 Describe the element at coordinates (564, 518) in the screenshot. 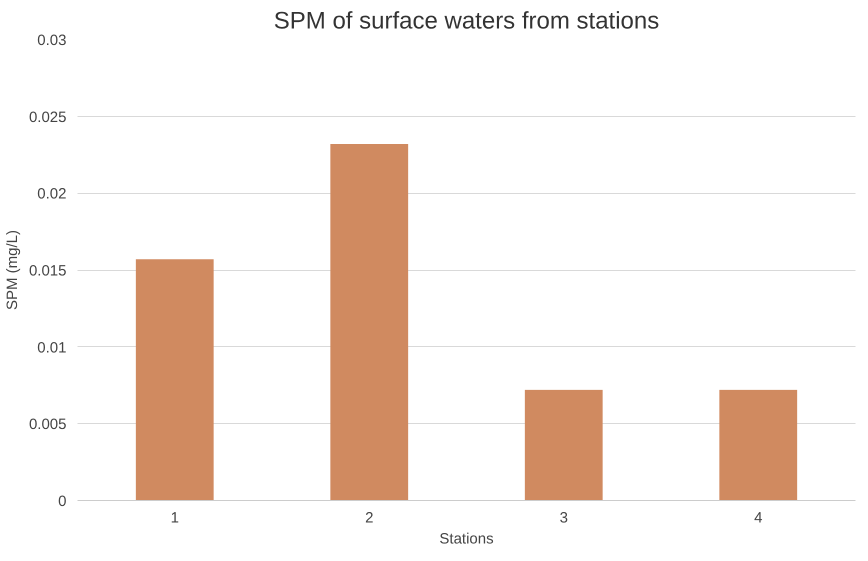

I see `x-tick-label: 3` at that location.